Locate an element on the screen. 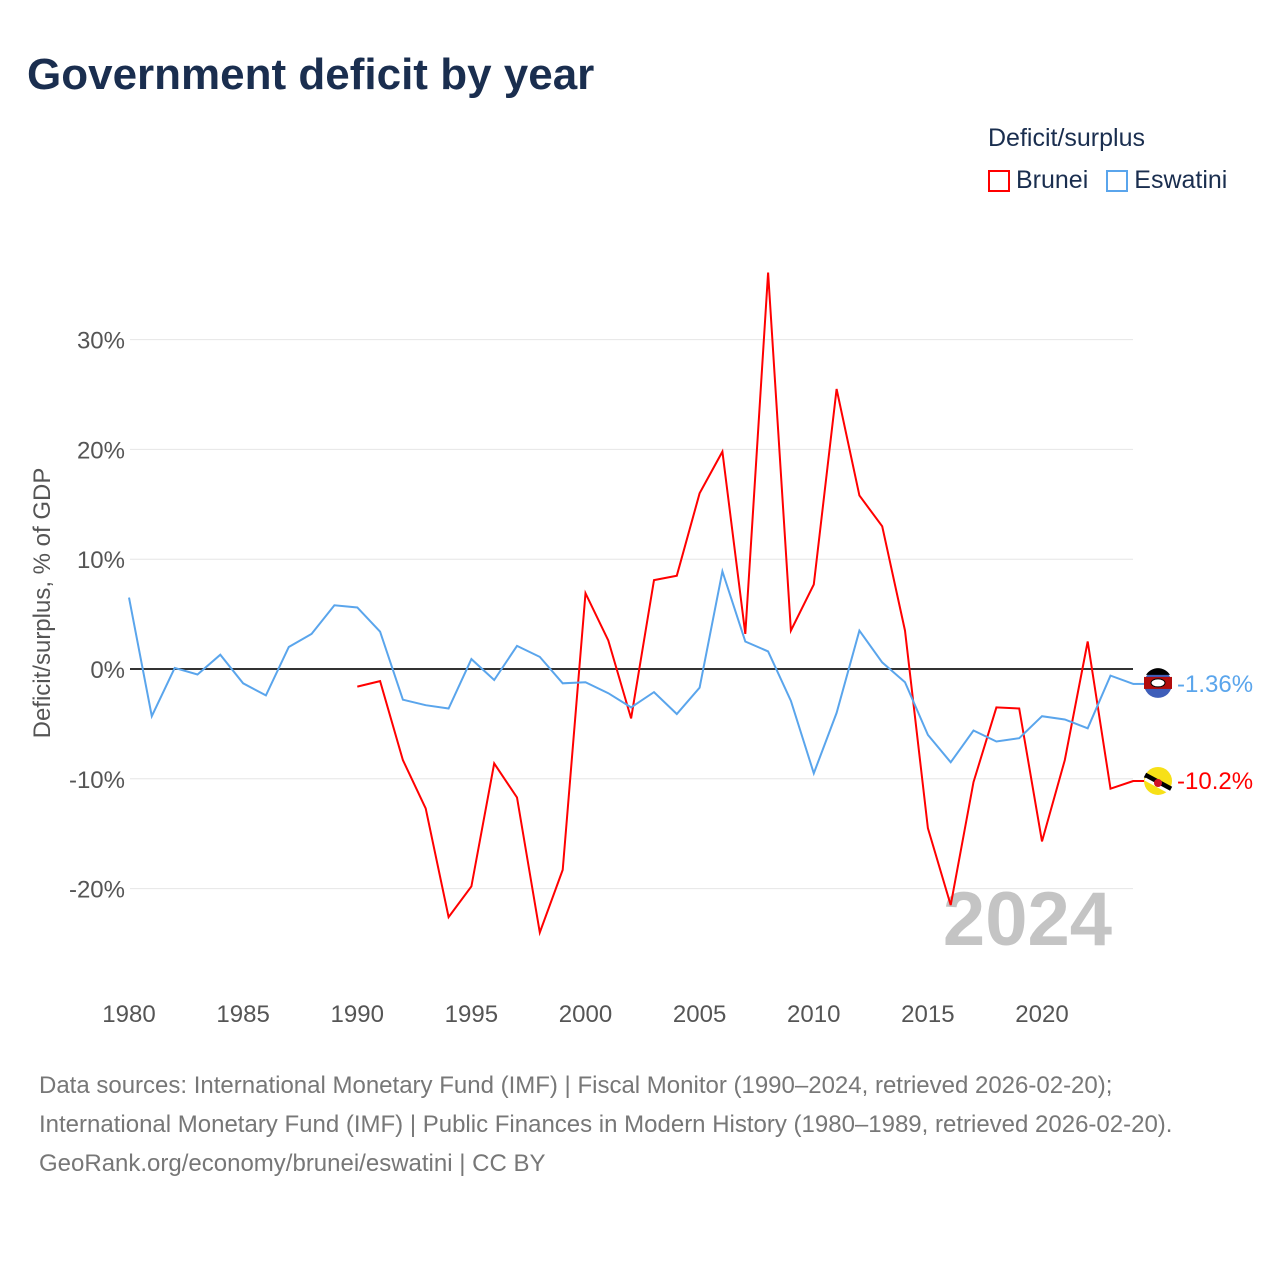 The image size is (1280, 1280). y-tick-label: 10% is located at coordinates (101, 560).